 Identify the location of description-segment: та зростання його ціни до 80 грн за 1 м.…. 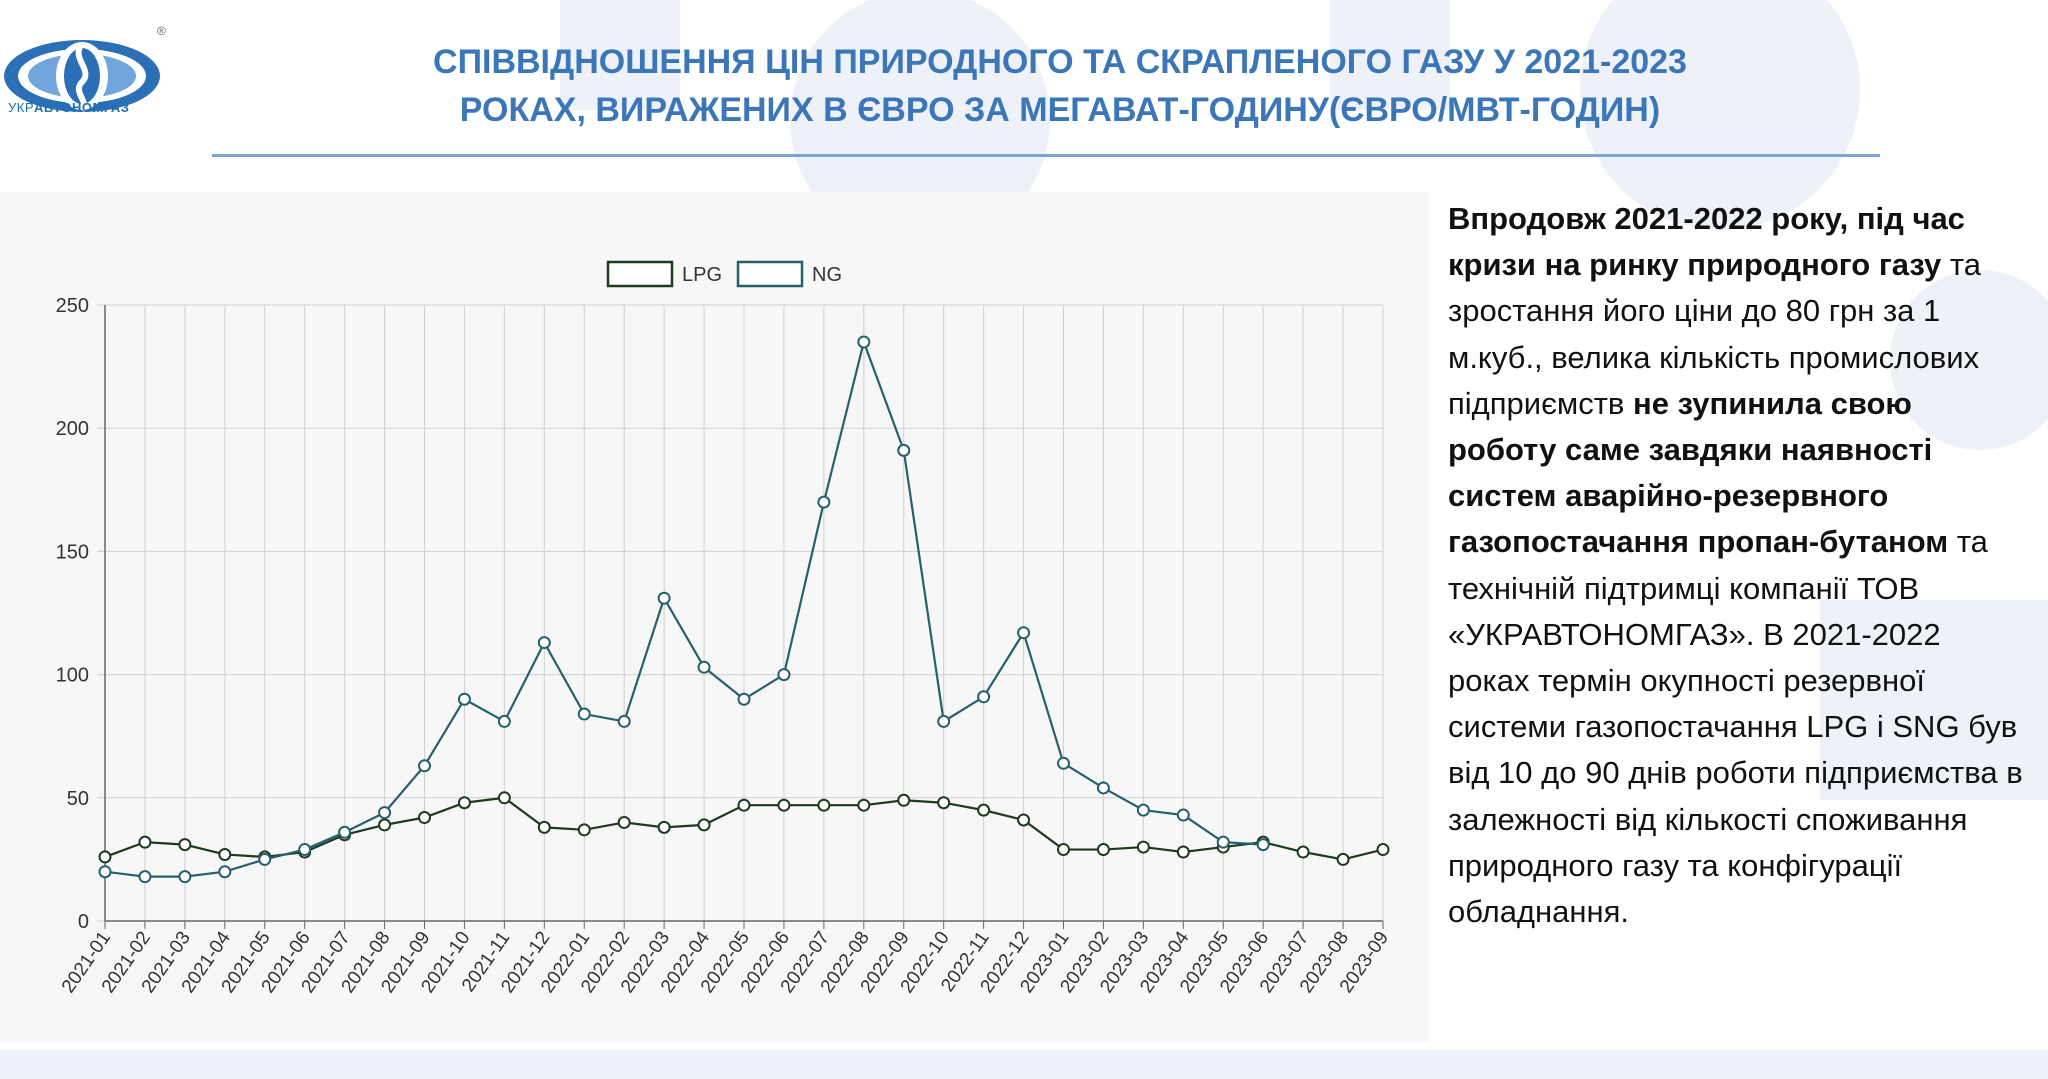
(1714, 334).